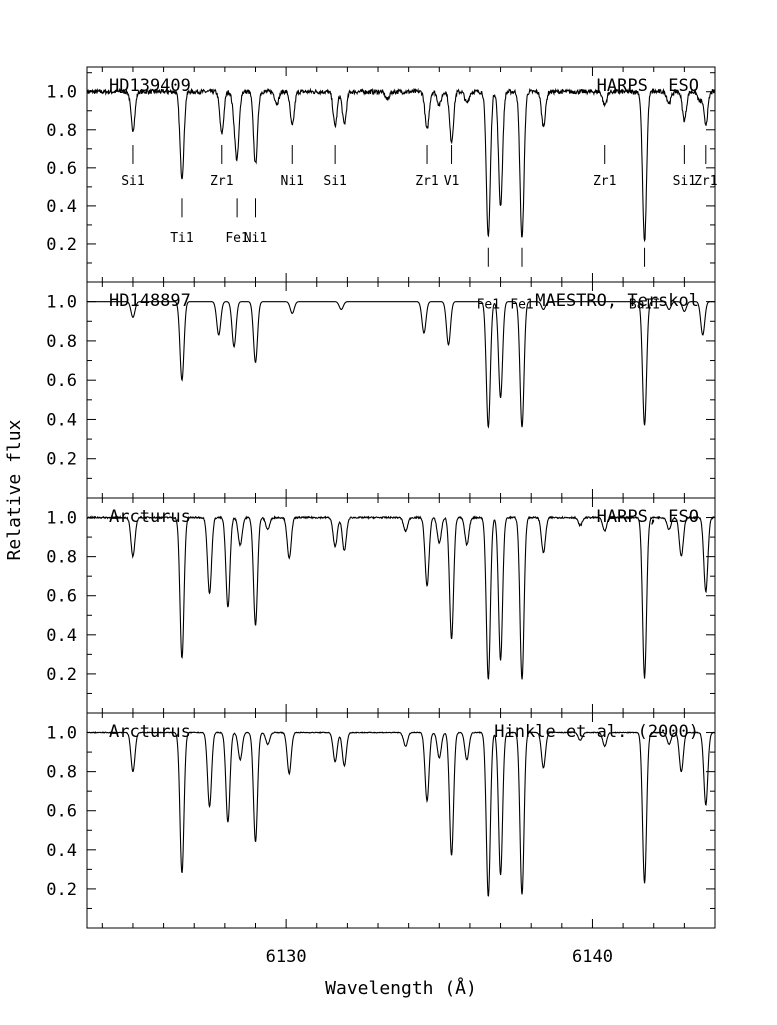  I want to click on line-id-label: V1, so click(452, 181).